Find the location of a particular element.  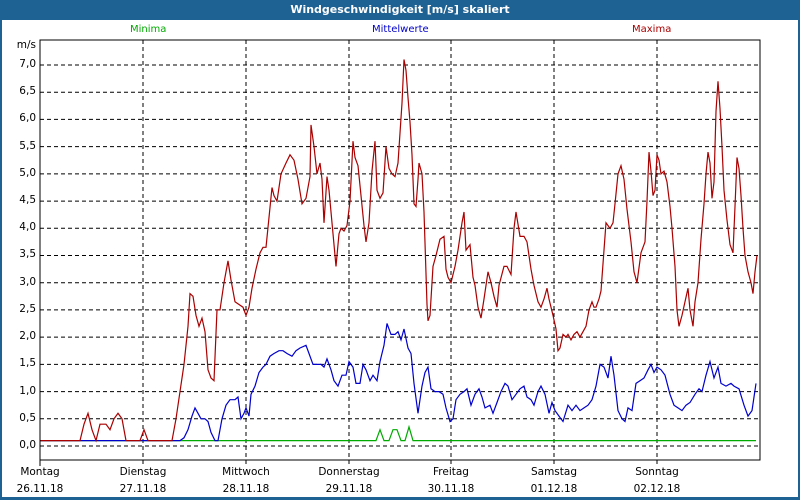

y-tick-label: 3,5 is located at coordinates (27, 254).